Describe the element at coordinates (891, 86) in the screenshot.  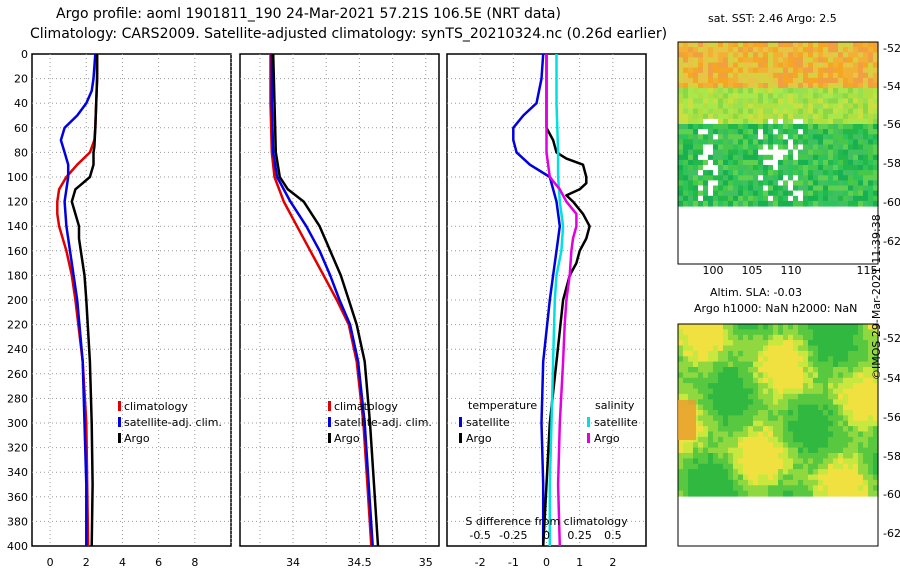
I see `sst-lat-tick: -54` at that location.